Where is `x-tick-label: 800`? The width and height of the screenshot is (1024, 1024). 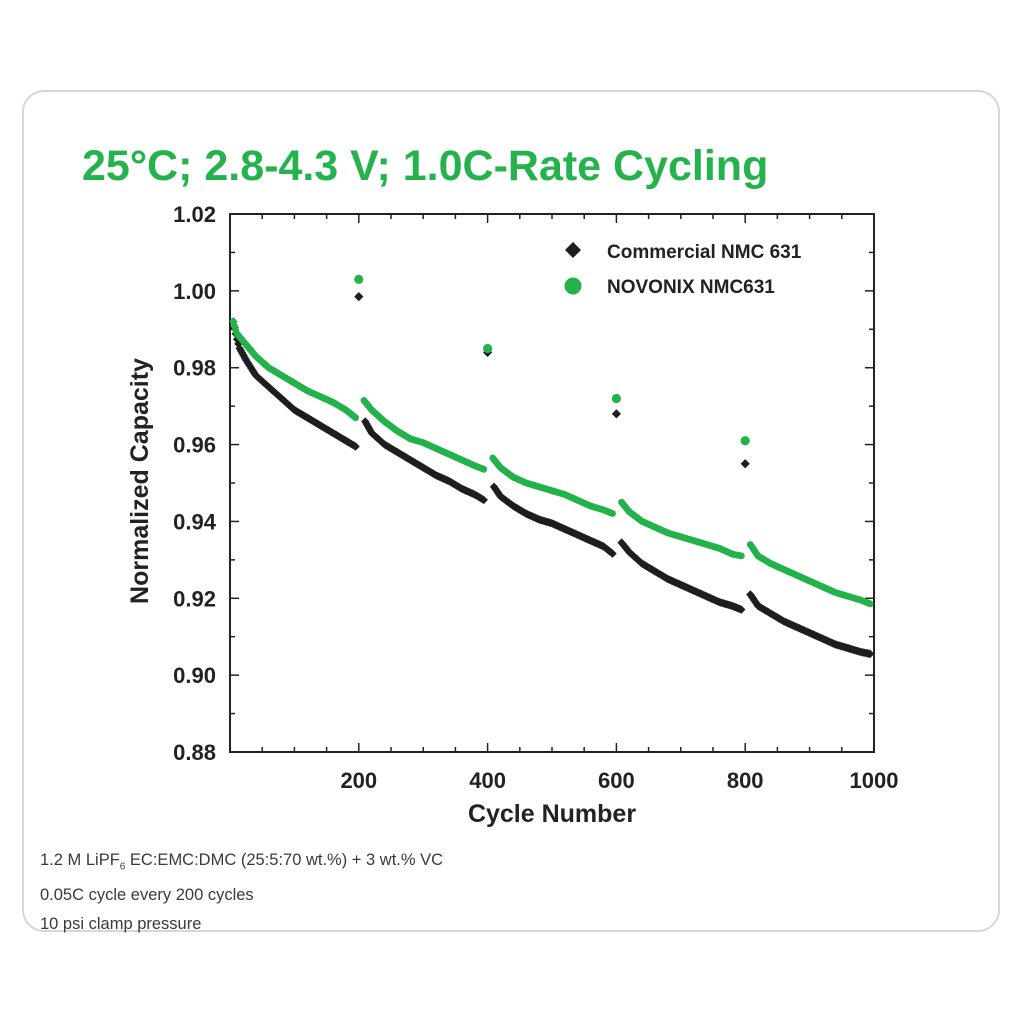 x-tick-label: 800 is located at coordinates (745, 780).